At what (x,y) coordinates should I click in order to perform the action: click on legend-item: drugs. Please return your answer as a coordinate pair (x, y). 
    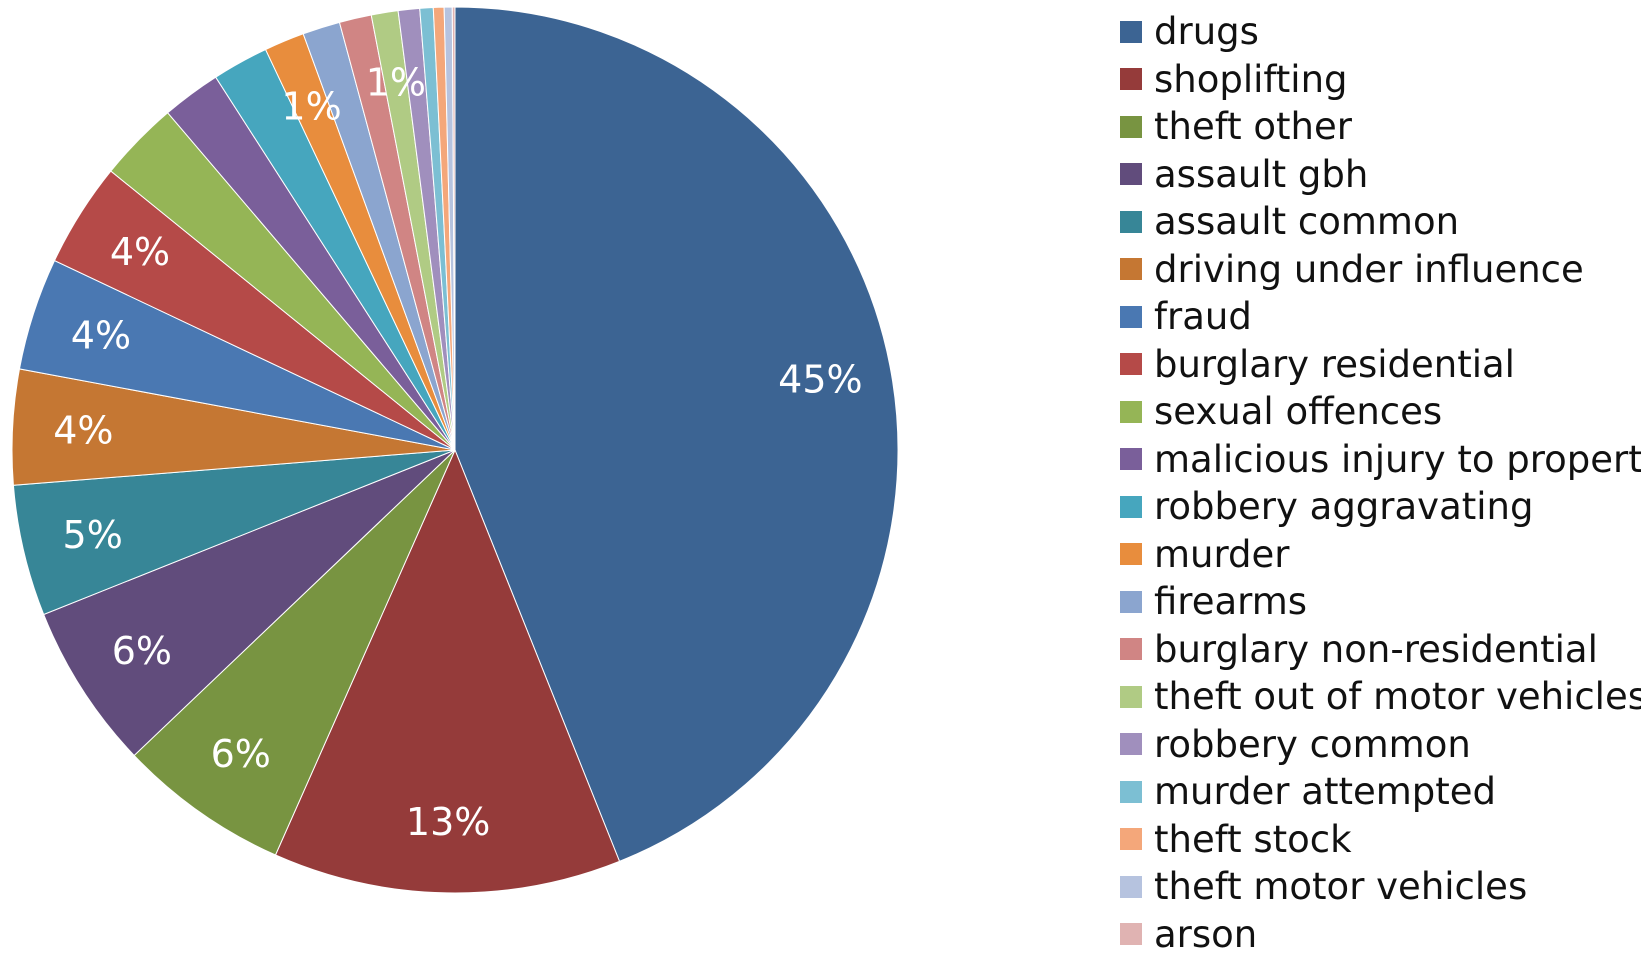
    Looking at the image, I should click on (1380, 32).